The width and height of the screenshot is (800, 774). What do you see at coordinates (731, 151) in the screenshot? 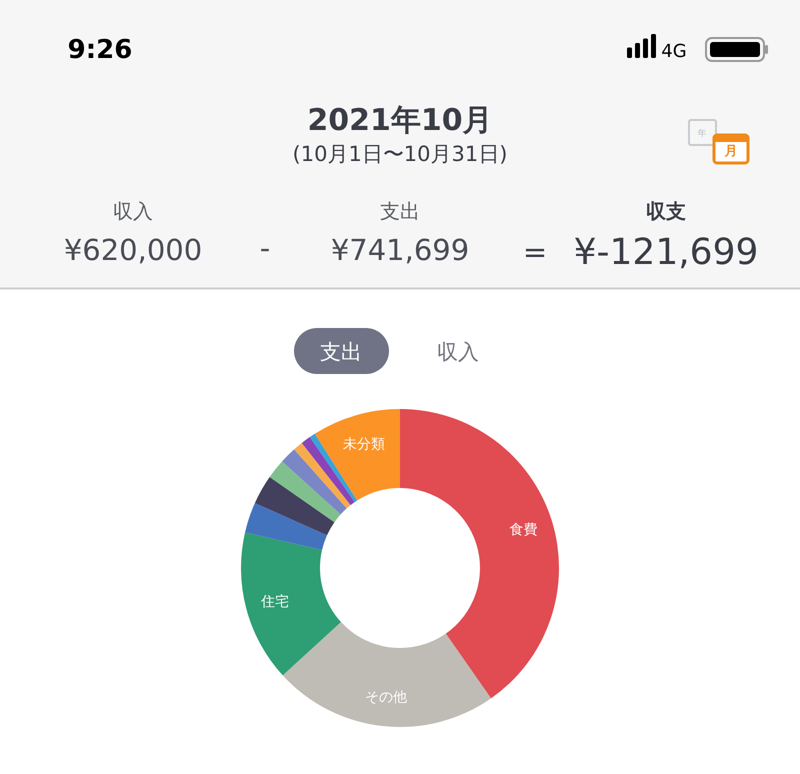
I see `text: 月` at bounding box center [731, 151].